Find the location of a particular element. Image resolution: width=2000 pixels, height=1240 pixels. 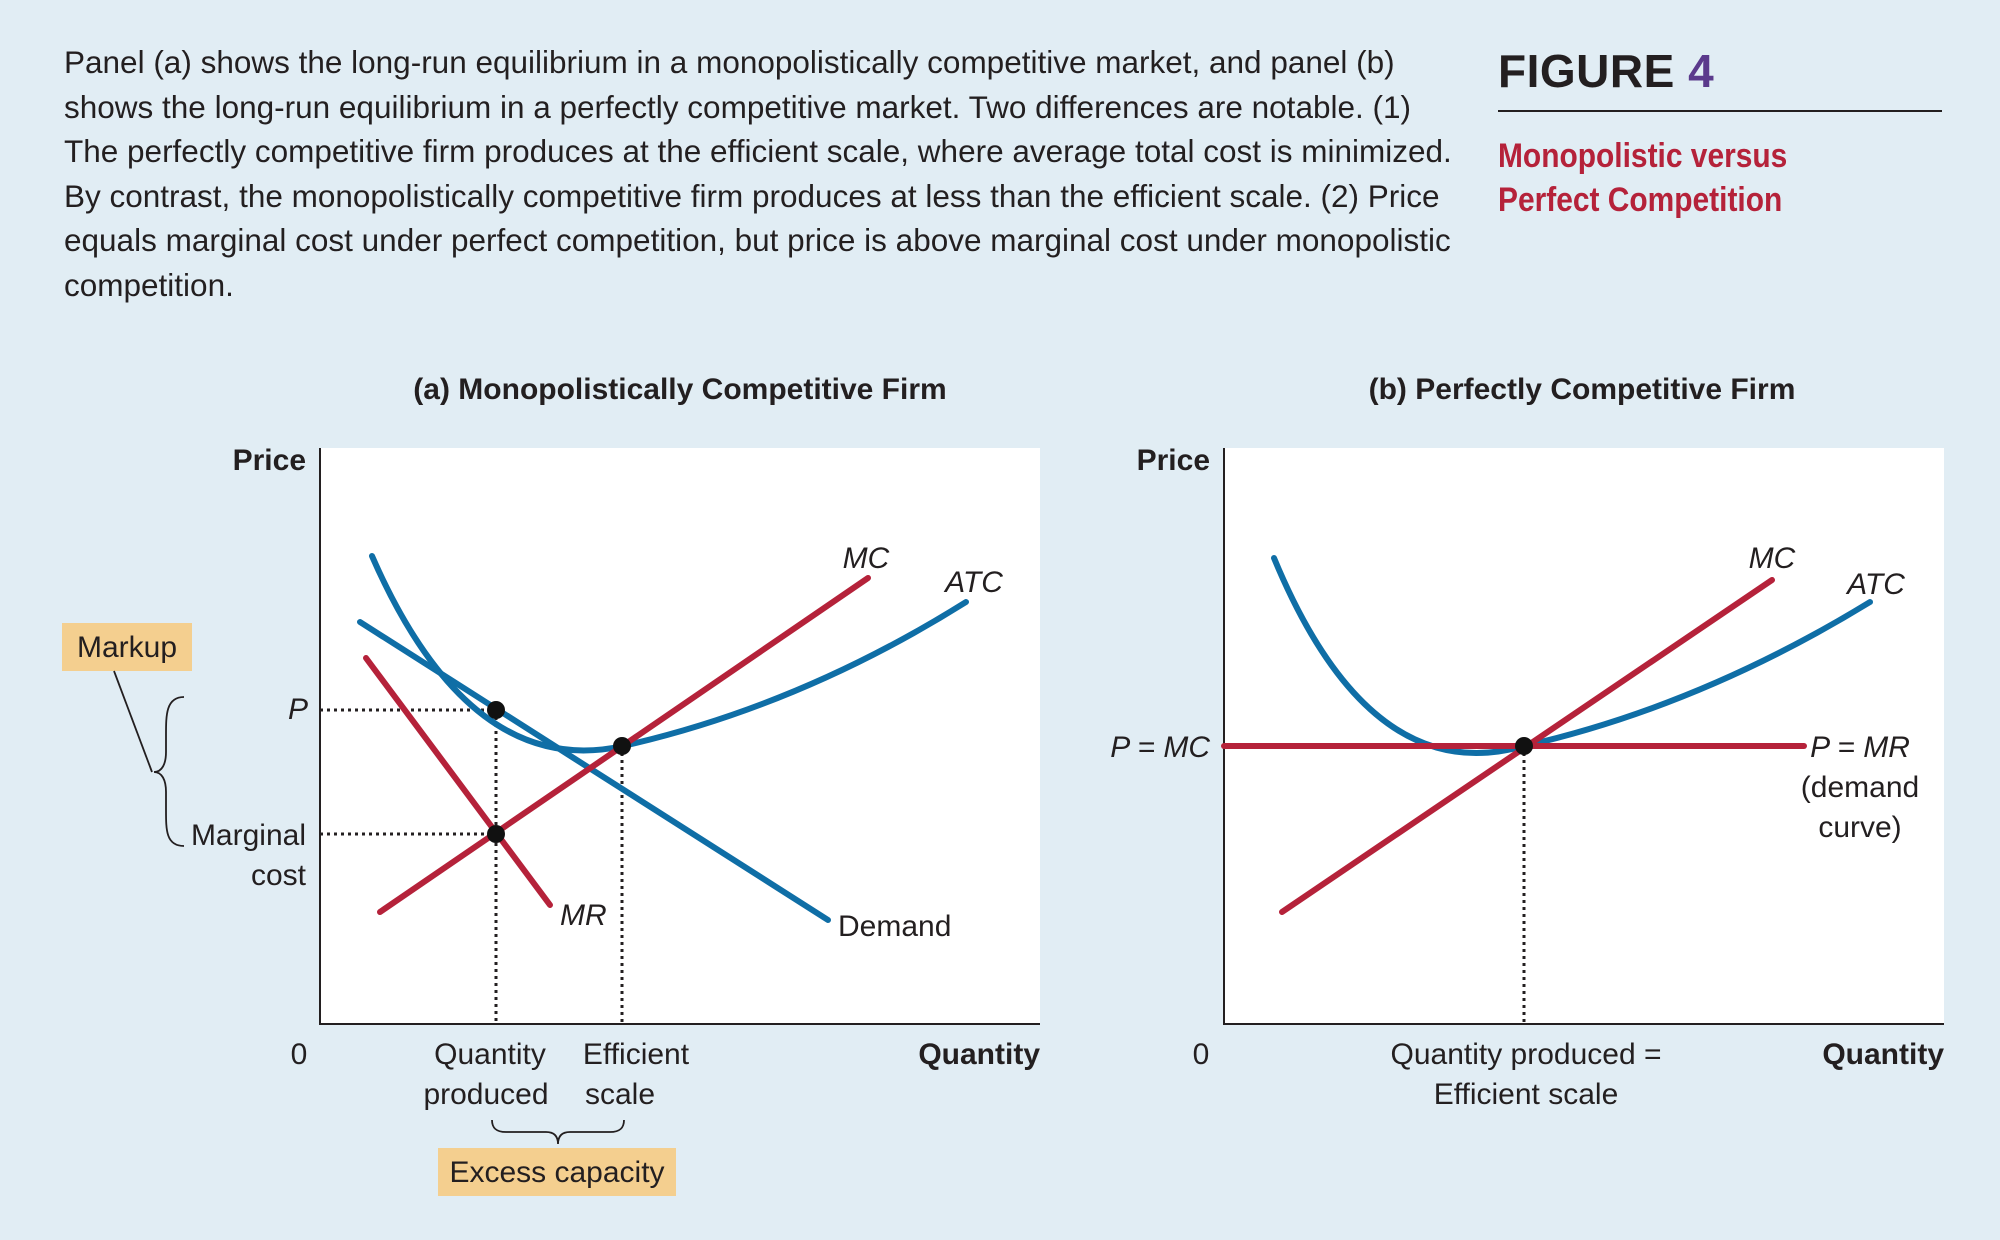

panel-b-x-axis-label: Quantity is located at coordinates (1883, 1054).